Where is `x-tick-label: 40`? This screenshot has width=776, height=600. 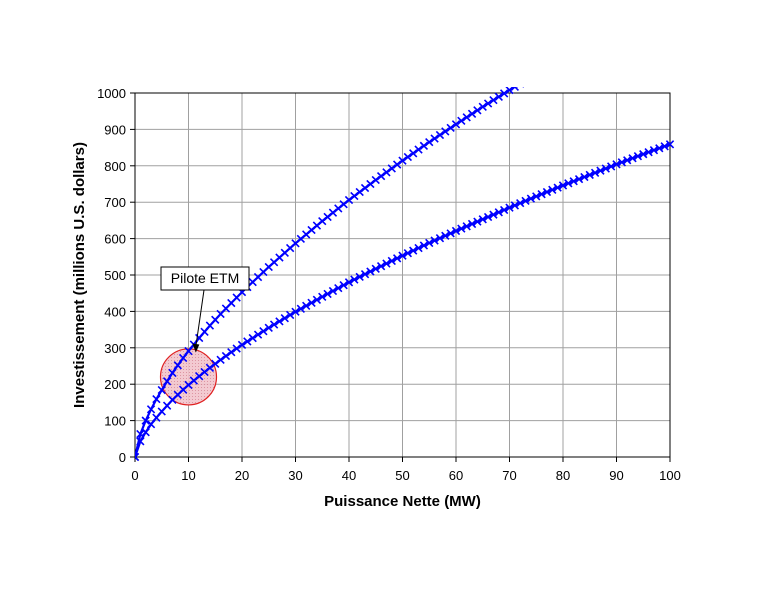 x-tick-label: 40 is located at coordinates (349, 475).